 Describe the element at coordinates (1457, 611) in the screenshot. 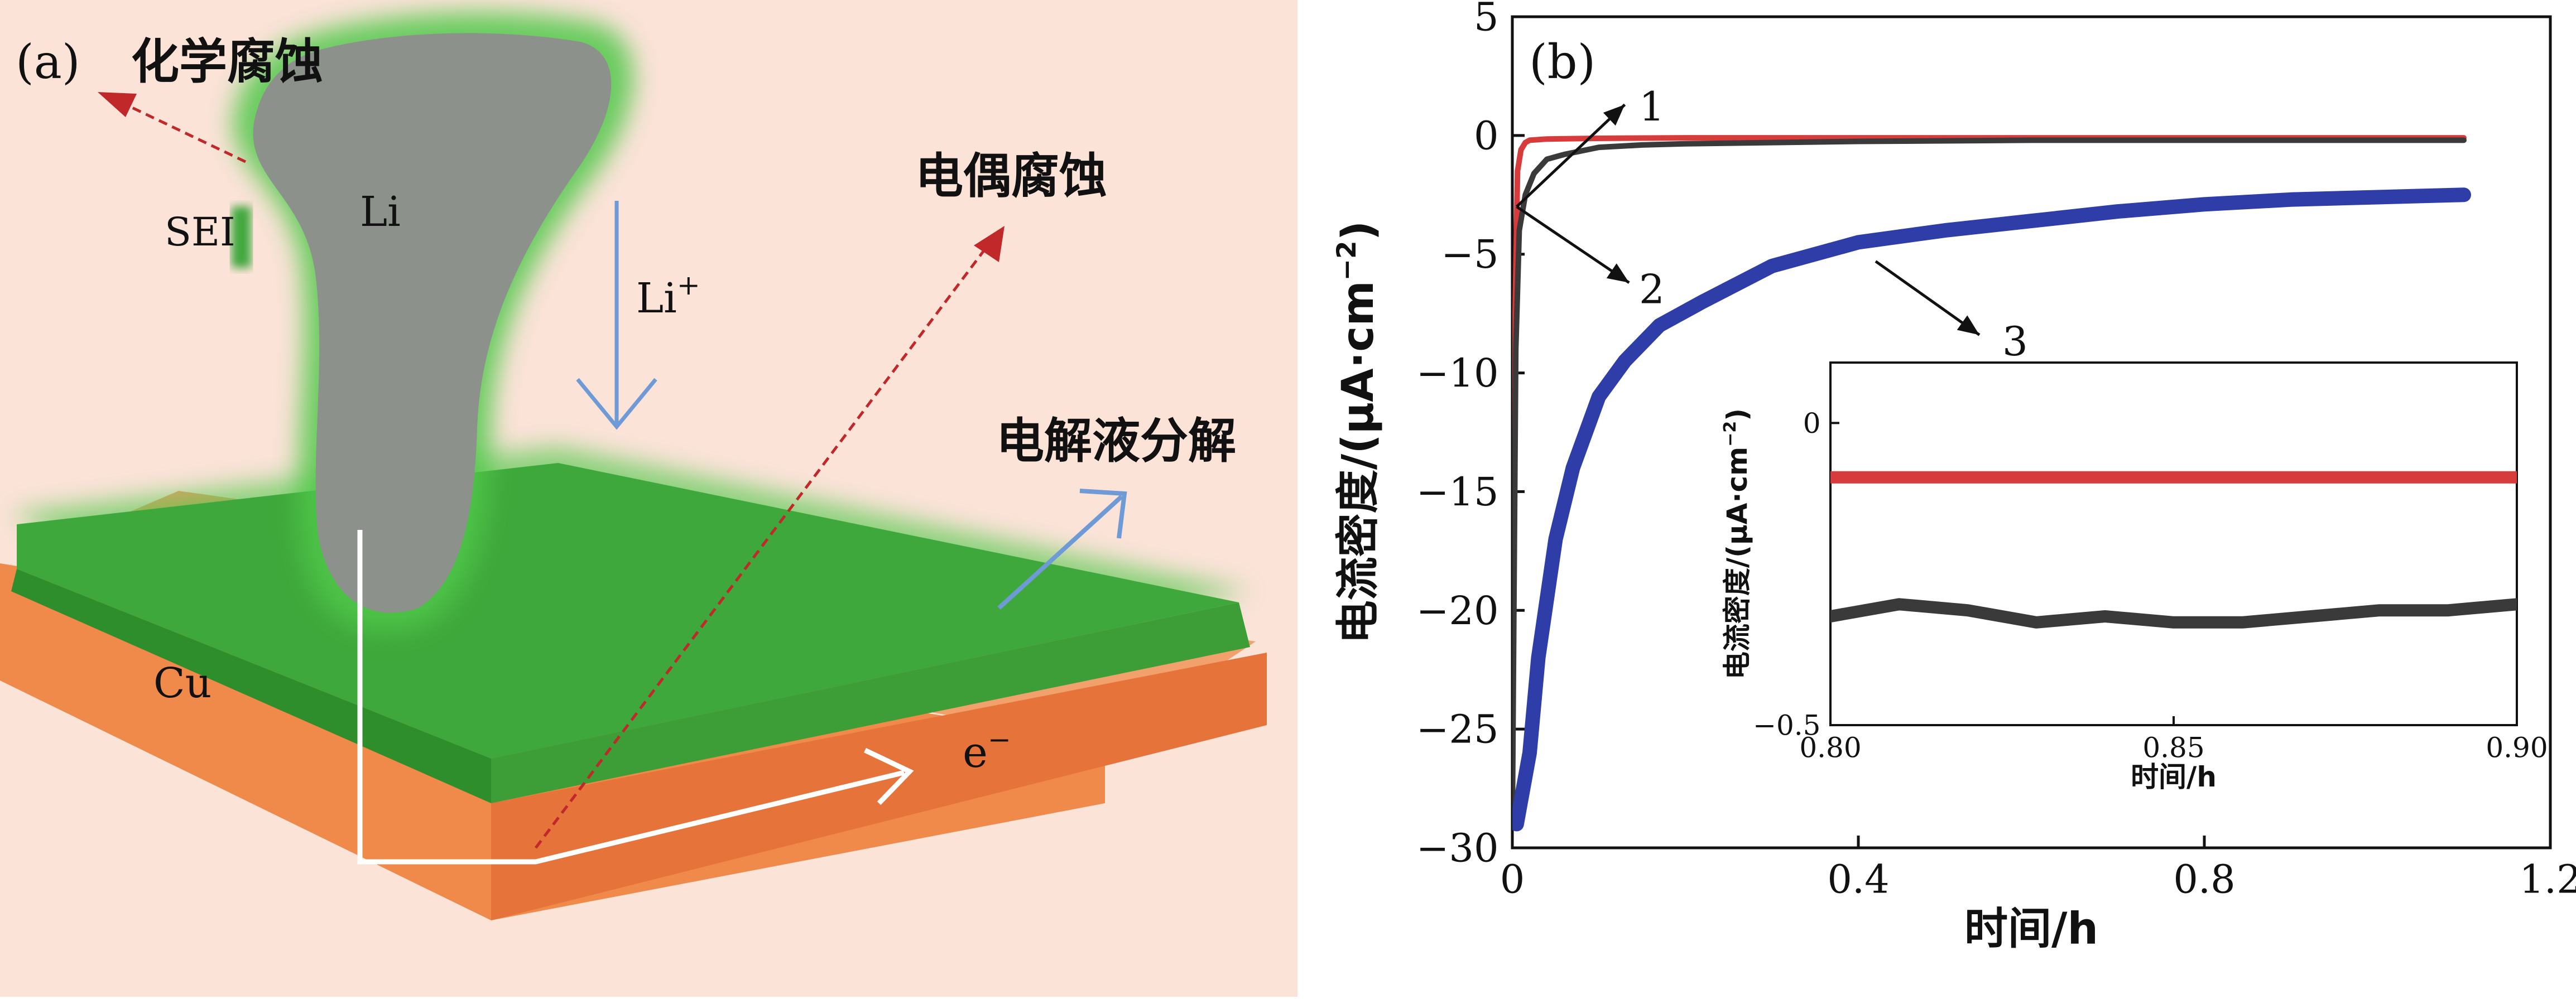

I see `main-ytick-label: −20` at that location.